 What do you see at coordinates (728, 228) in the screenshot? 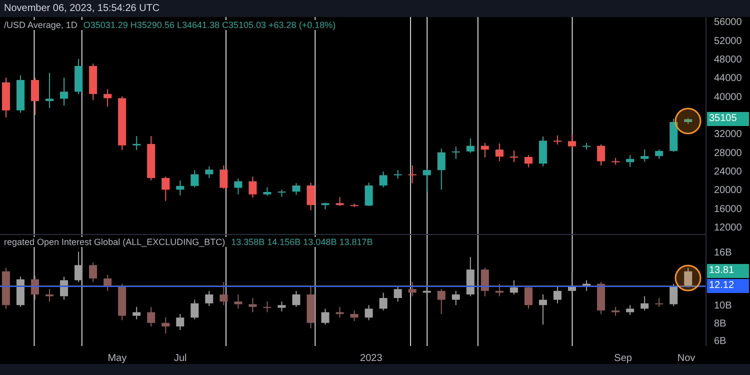
I see `y-tick-label: 12000` at bounding box center [728, 228].